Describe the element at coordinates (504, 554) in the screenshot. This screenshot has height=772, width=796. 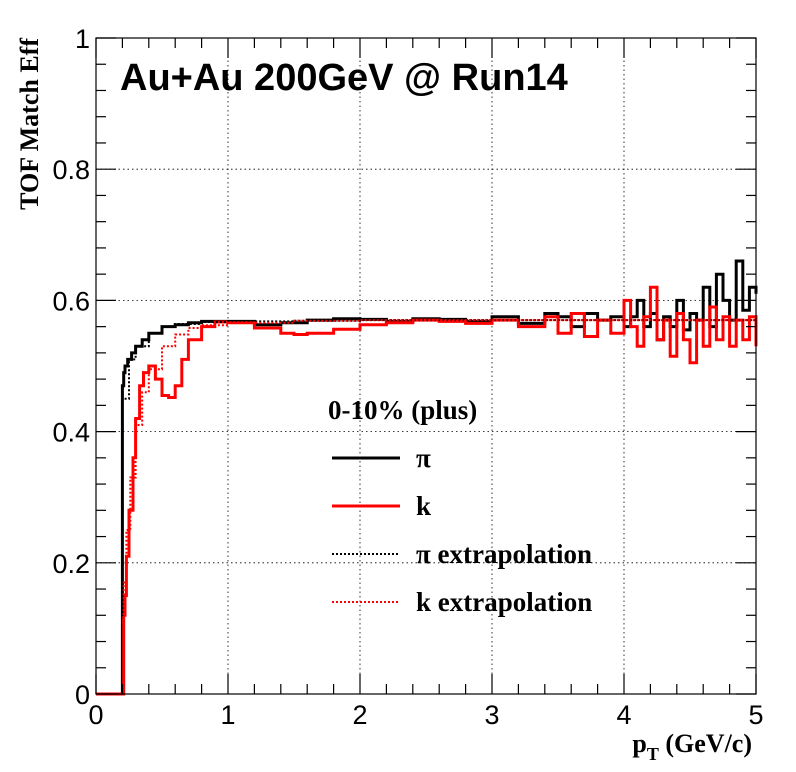
I see `legend-entry-label: π extrapolation` at that location.